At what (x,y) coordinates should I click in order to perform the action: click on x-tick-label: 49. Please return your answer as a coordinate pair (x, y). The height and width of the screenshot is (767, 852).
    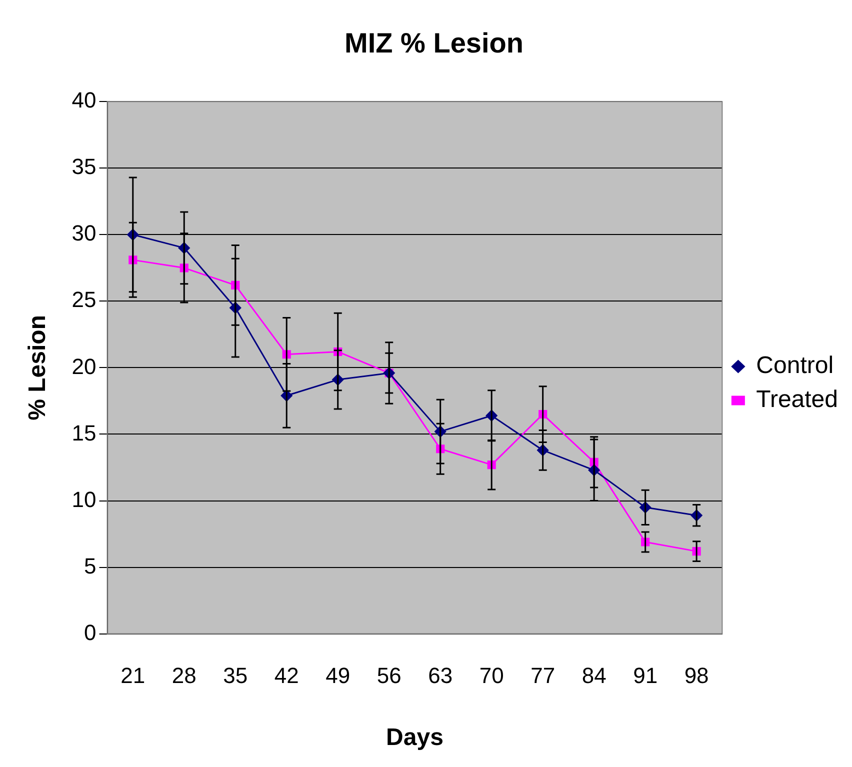
    Looking at the image, I should click on (338, 675).